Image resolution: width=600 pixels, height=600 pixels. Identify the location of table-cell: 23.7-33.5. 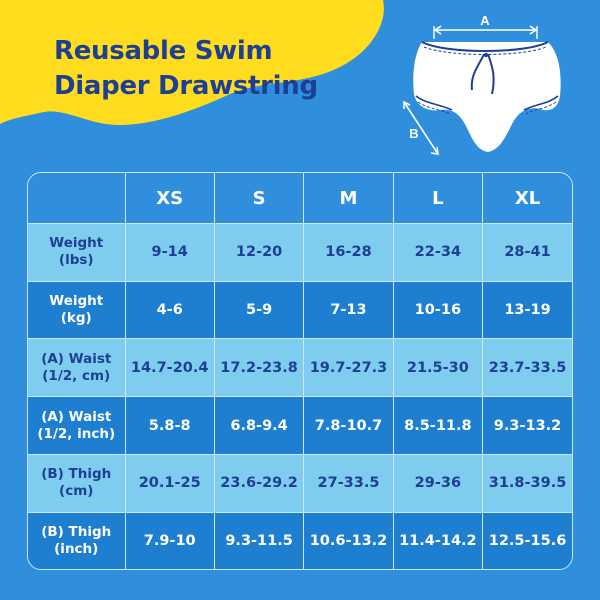
(527, 368).